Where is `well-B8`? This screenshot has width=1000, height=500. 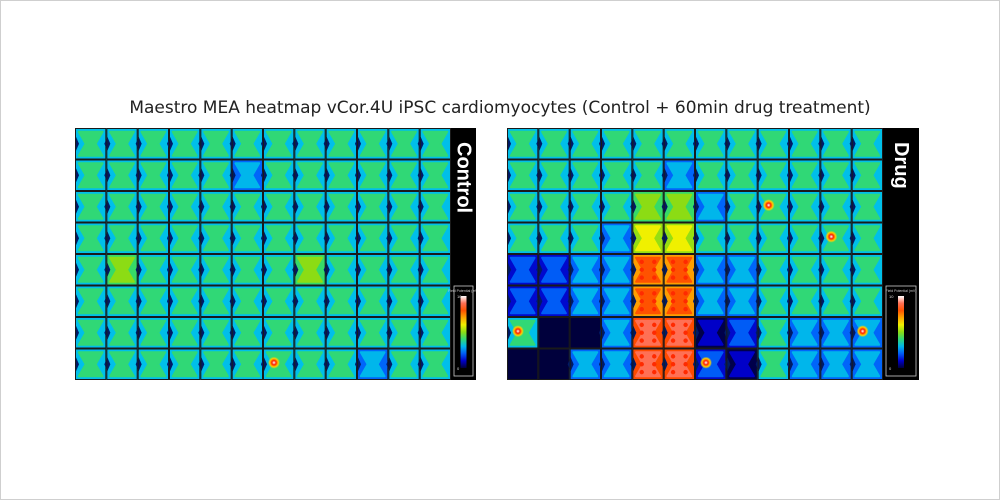
well-B8 is located at coordinates (741, 175).